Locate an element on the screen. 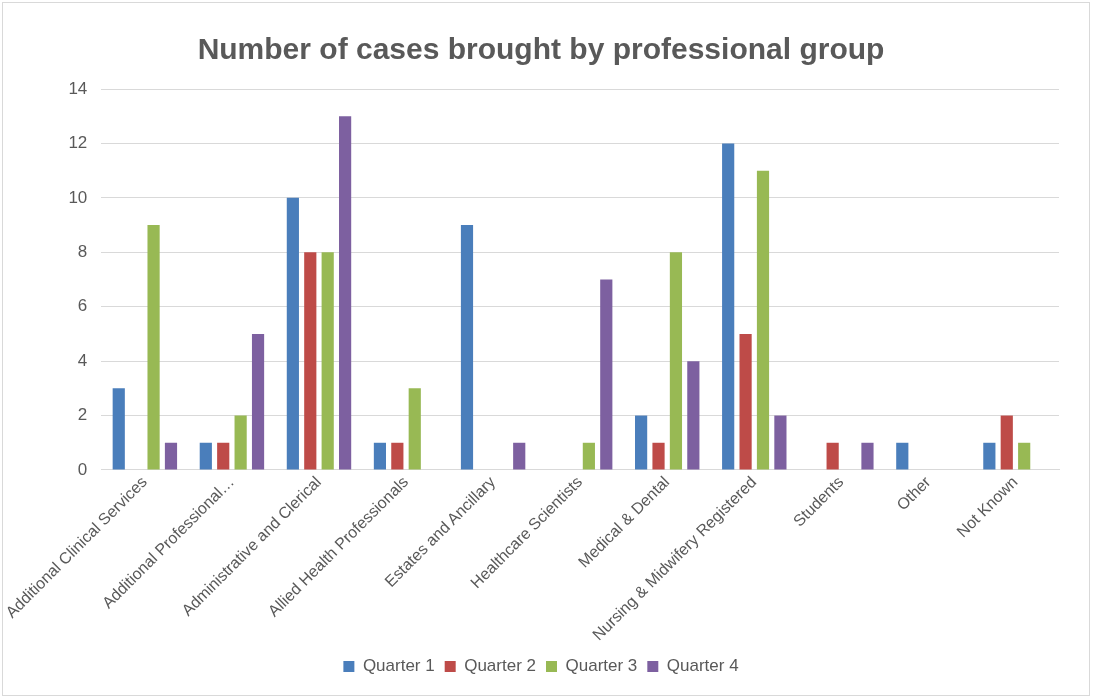 Image resolution: width=1094 pixels, height=700 pixels. y-tick-label: 8 is located at coordinates (82, 251).